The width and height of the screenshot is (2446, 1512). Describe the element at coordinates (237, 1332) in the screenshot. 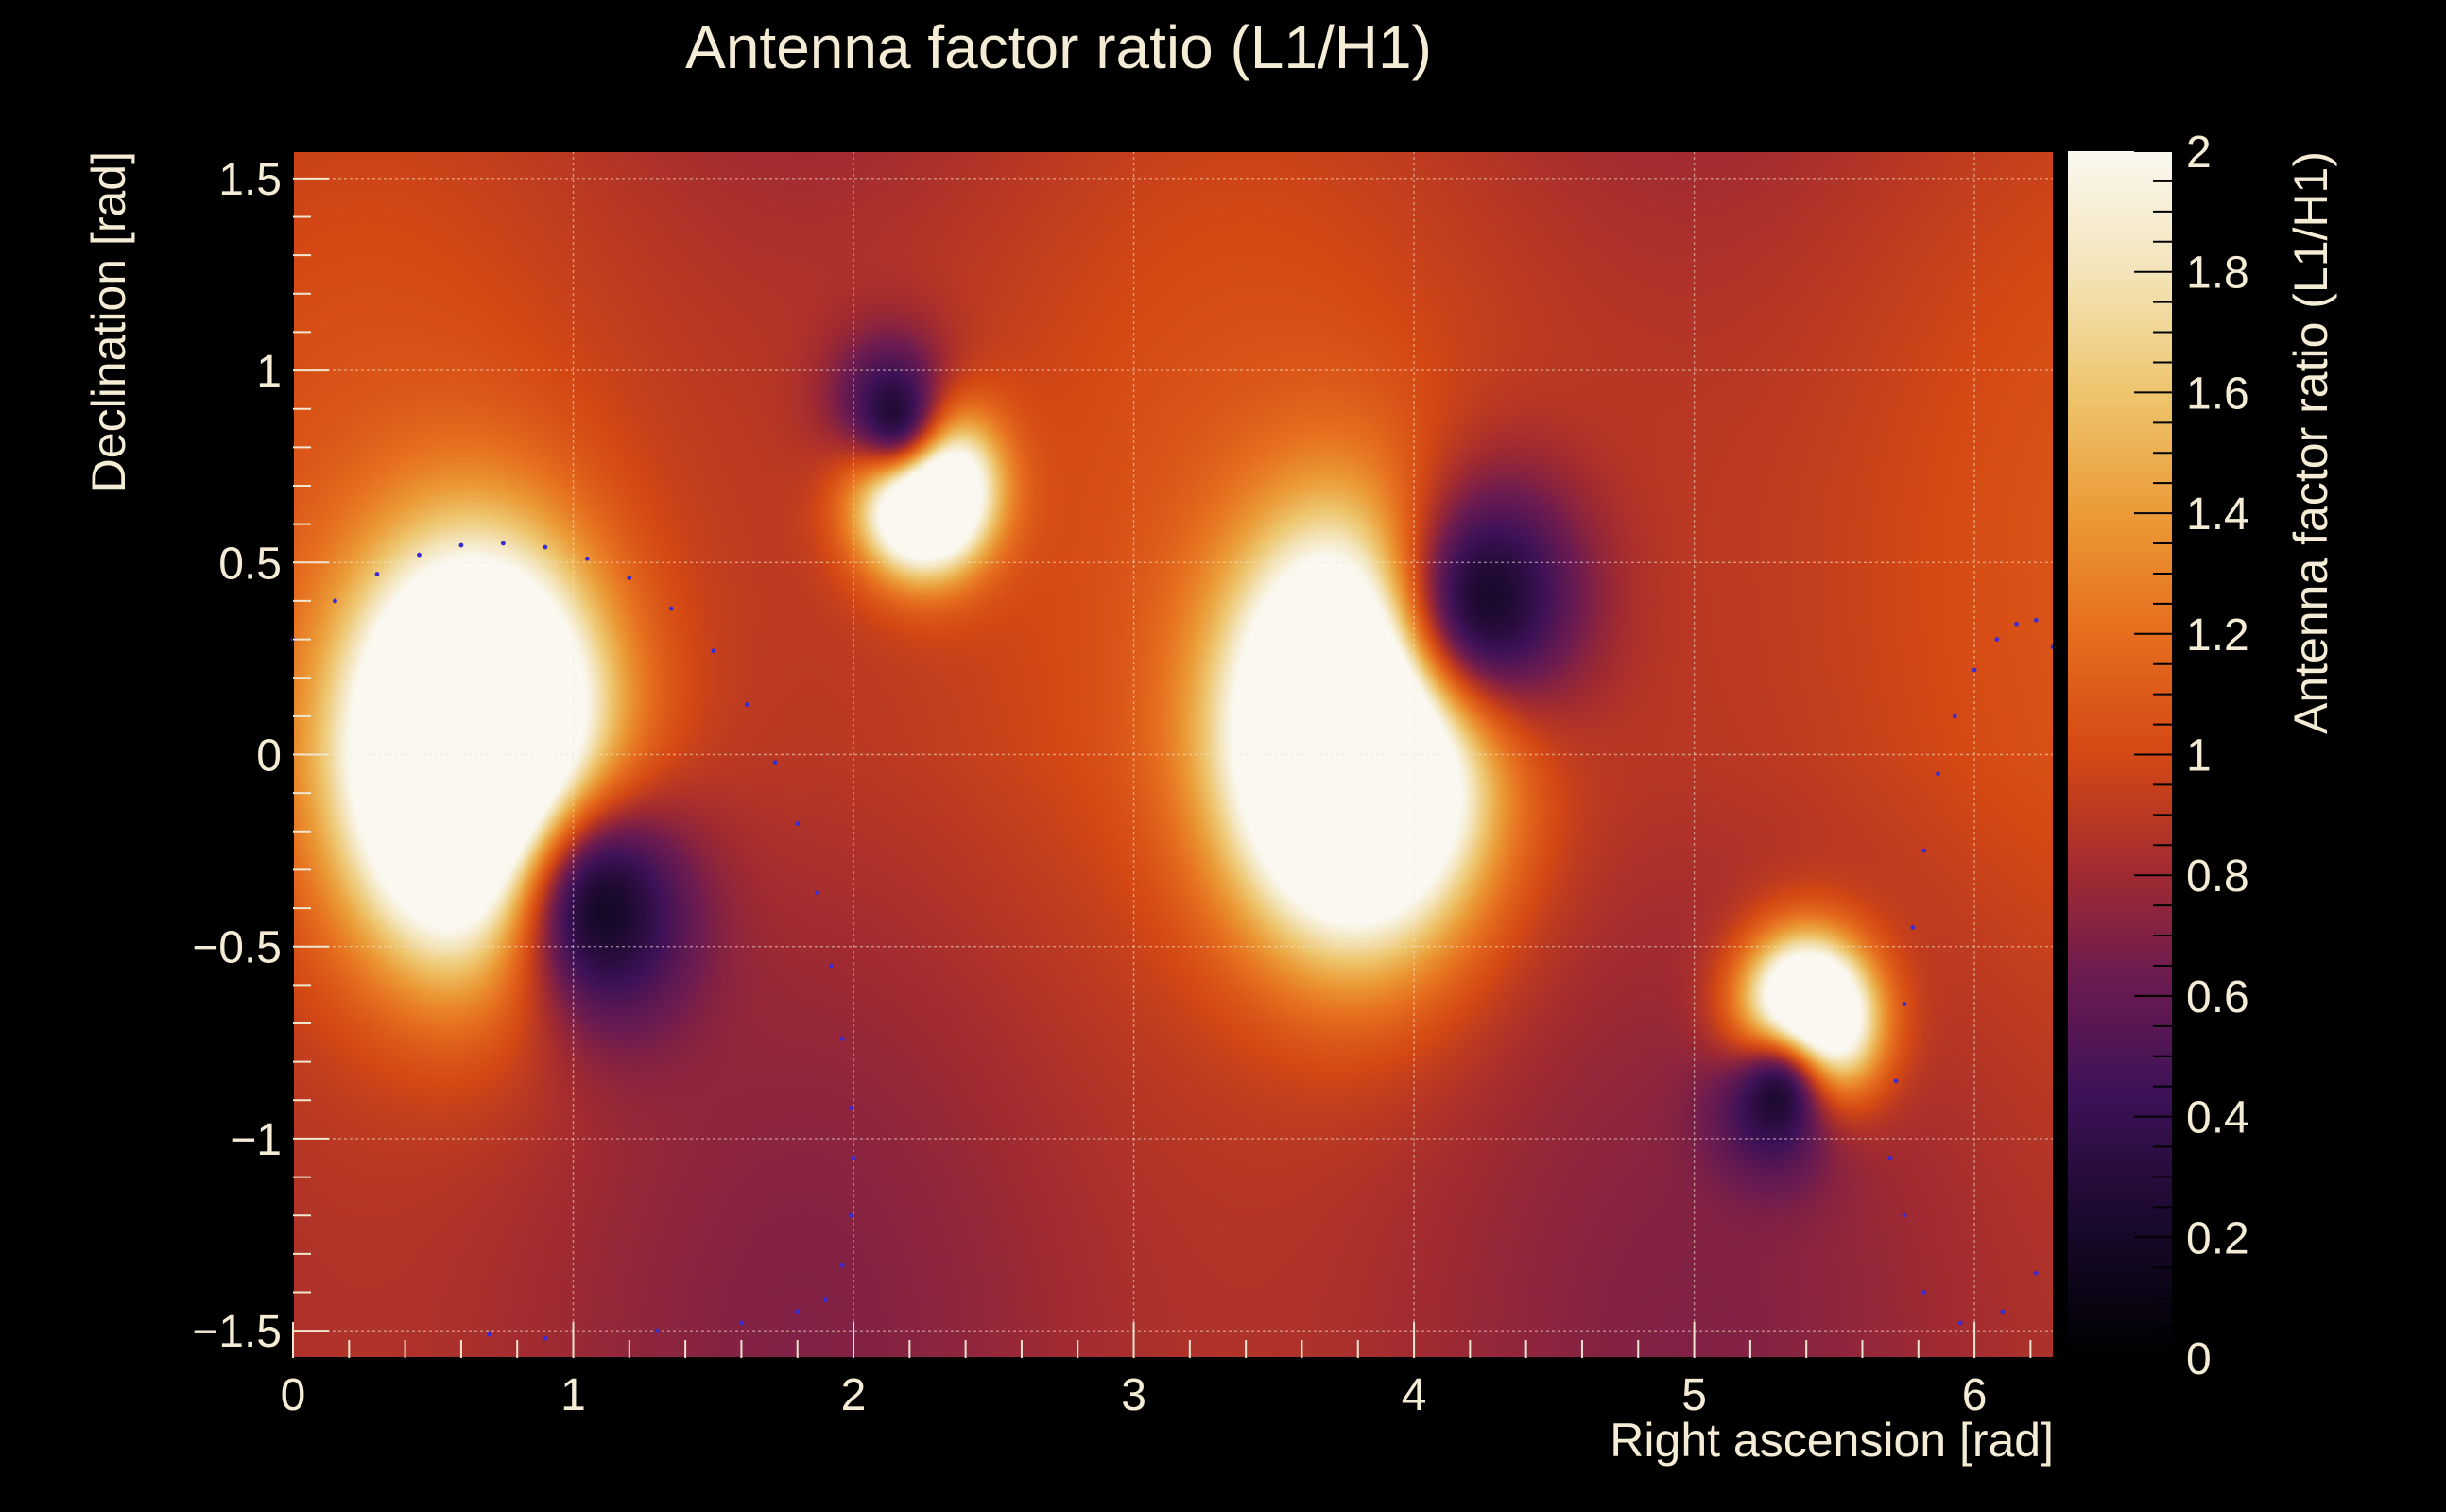

I see `y-tick-label: −1.5` at that location.